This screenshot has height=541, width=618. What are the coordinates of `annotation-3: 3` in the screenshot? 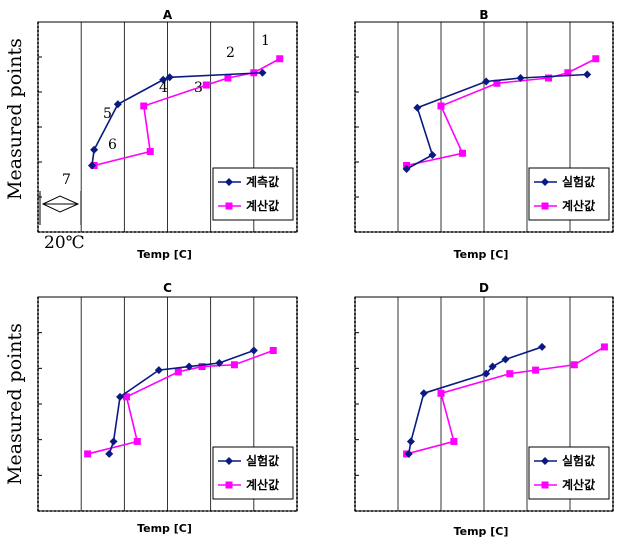 It's located at (198, 88).